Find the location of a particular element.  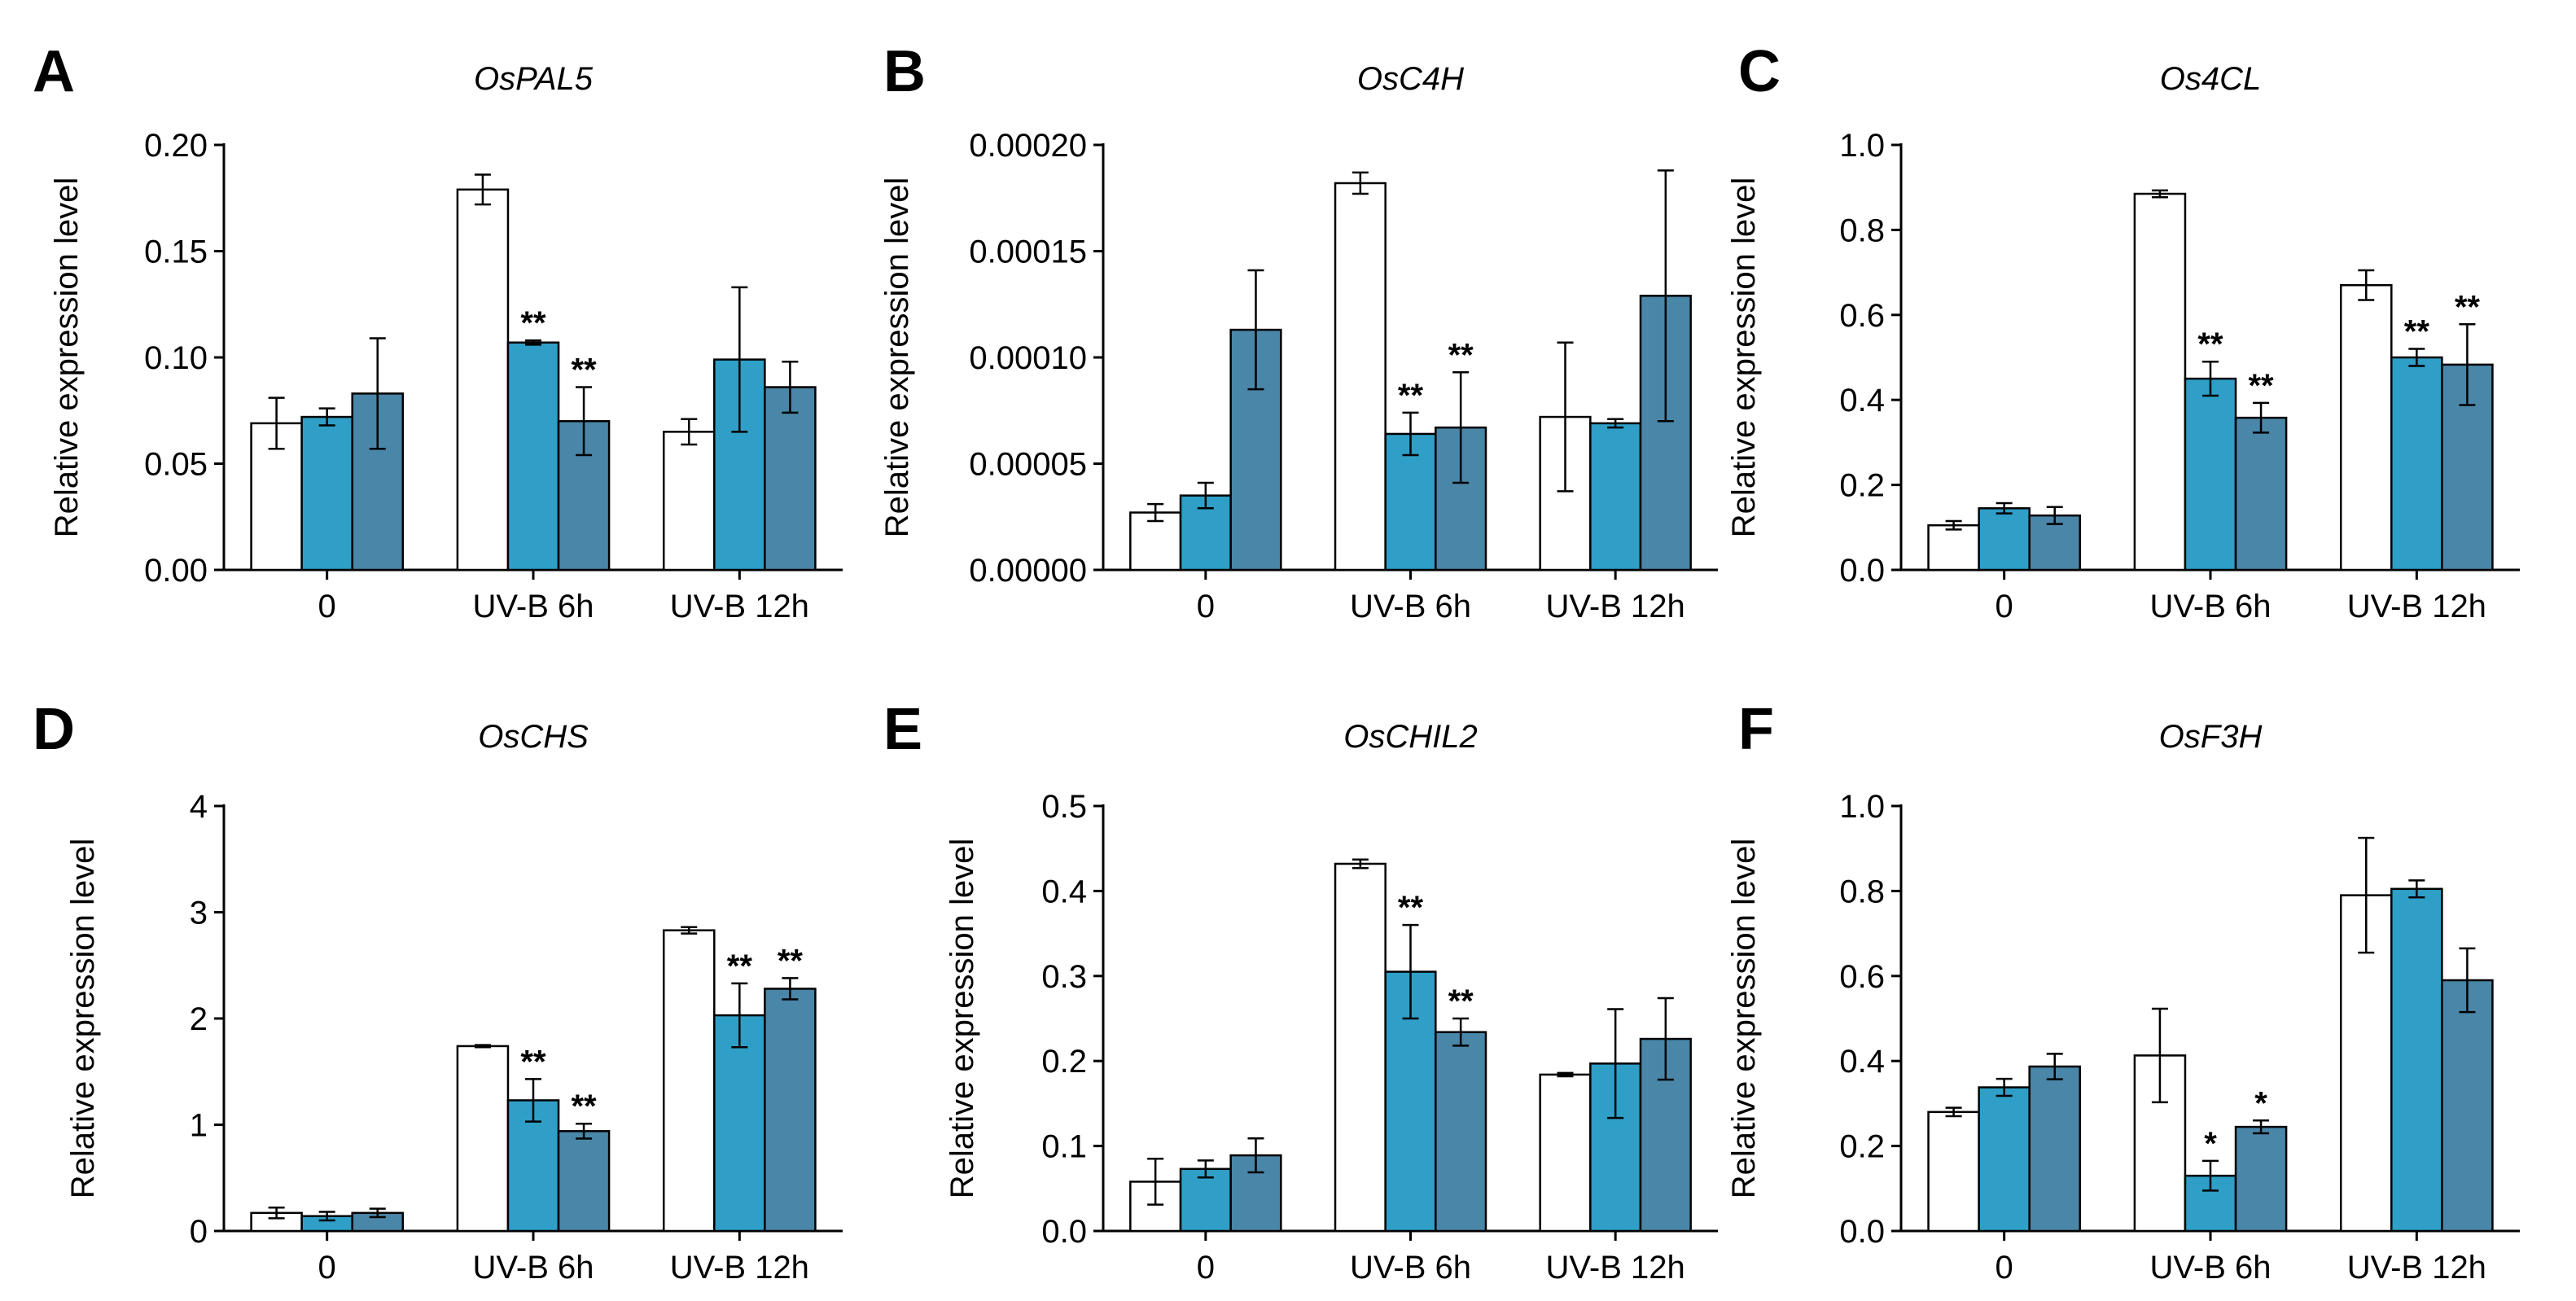

chart-title: Os4CL is located at coordinates (2211, 79).